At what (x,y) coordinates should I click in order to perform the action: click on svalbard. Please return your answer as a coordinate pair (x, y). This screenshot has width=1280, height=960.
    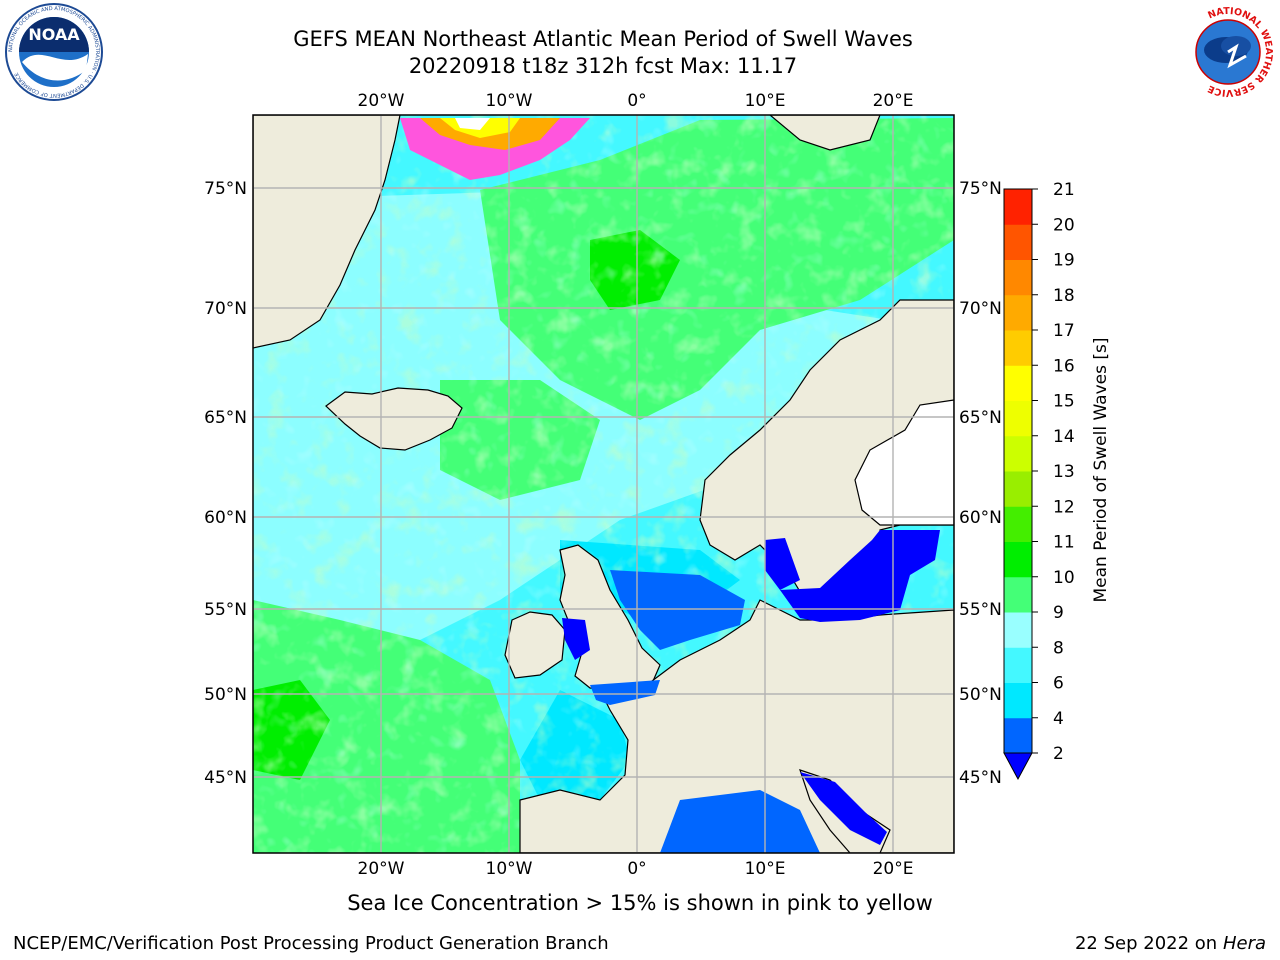
    Looking at the image, I should click on (825, 133).